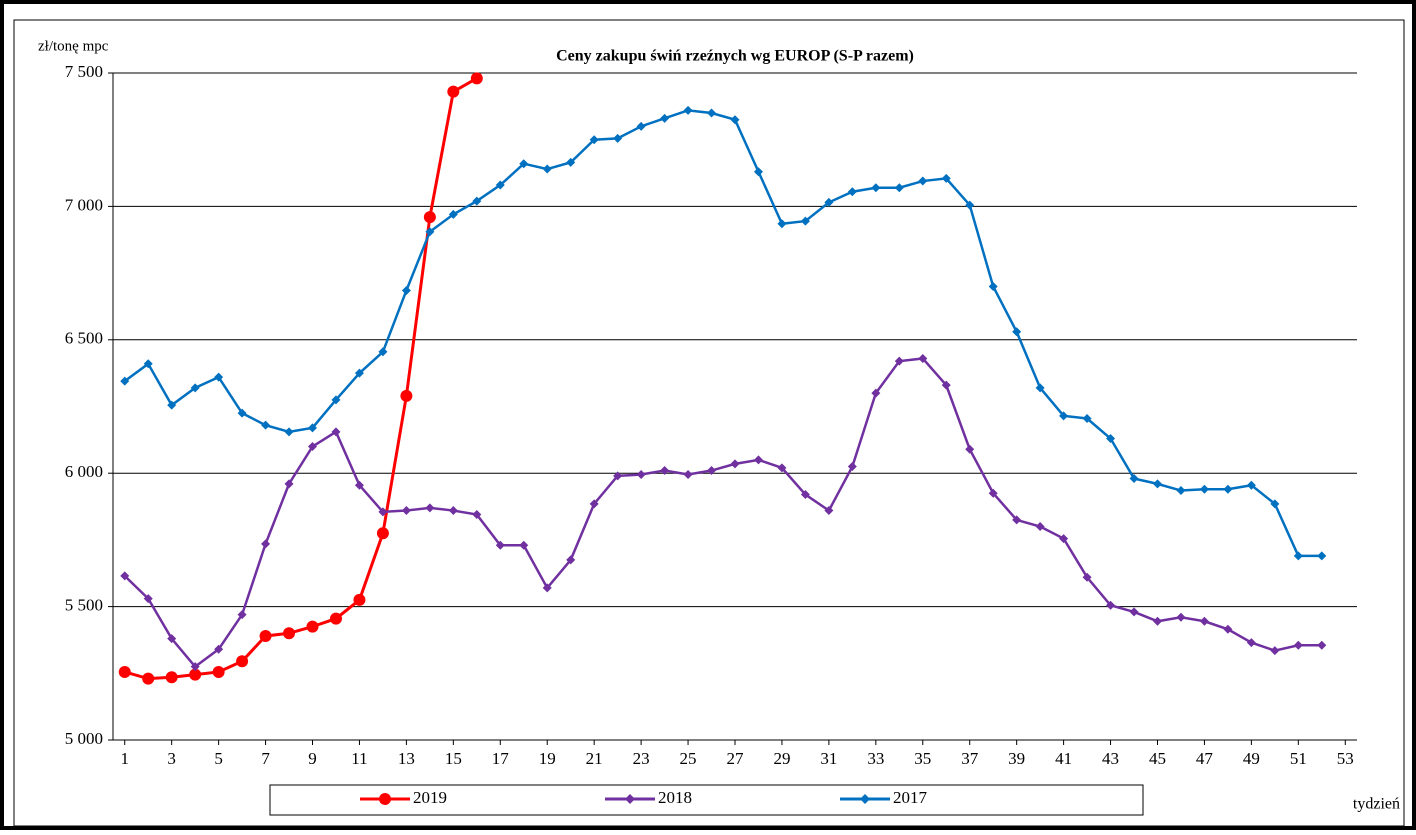  Describe the element at coordinates (1110, 758) in the screenshot. I see `x-tick-label: 43` at that location.